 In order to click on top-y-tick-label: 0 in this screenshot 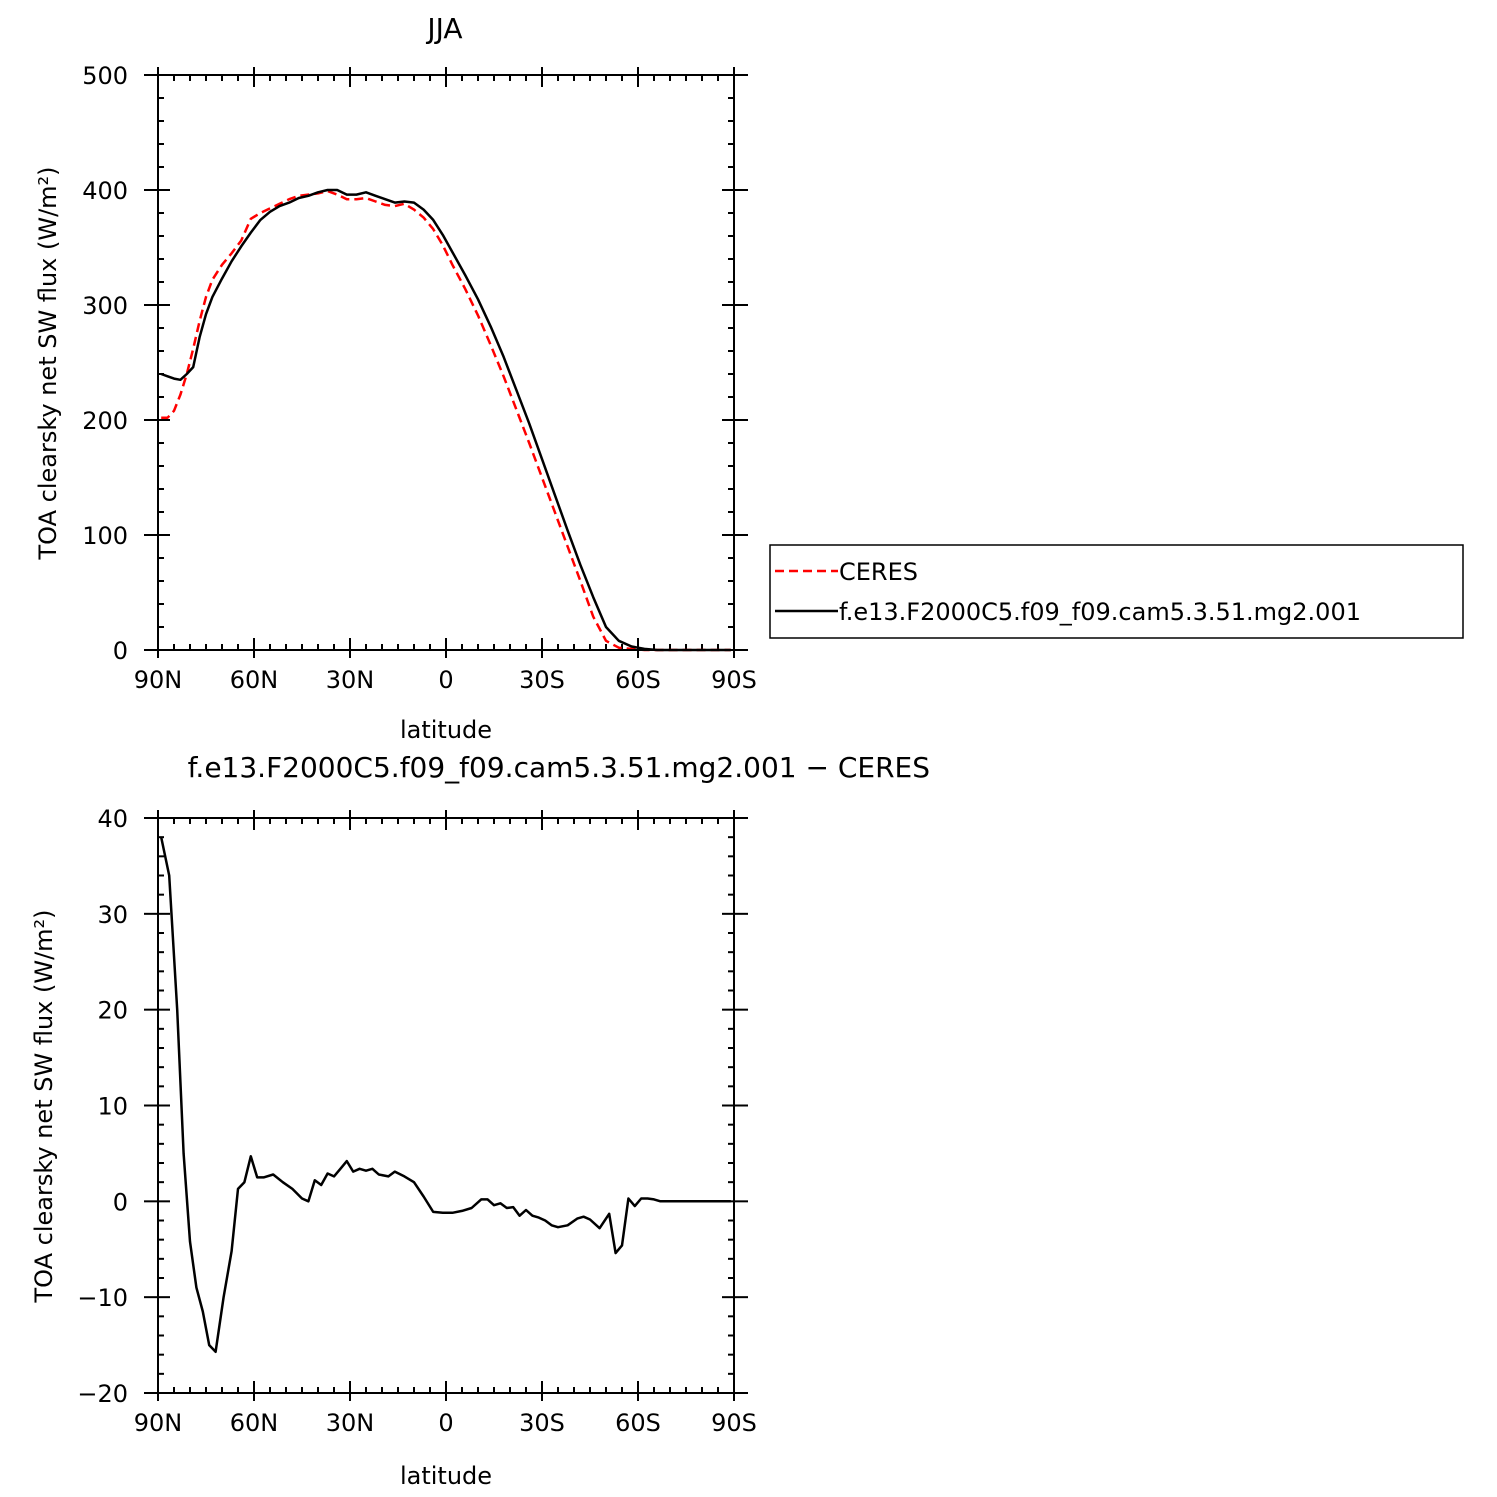, I will do `click(120, 651)`.